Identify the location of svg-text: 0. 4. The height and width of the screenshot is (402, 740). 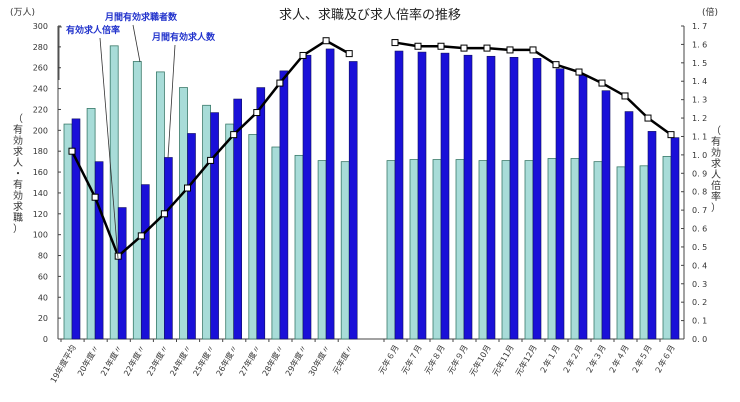
(699, 265).